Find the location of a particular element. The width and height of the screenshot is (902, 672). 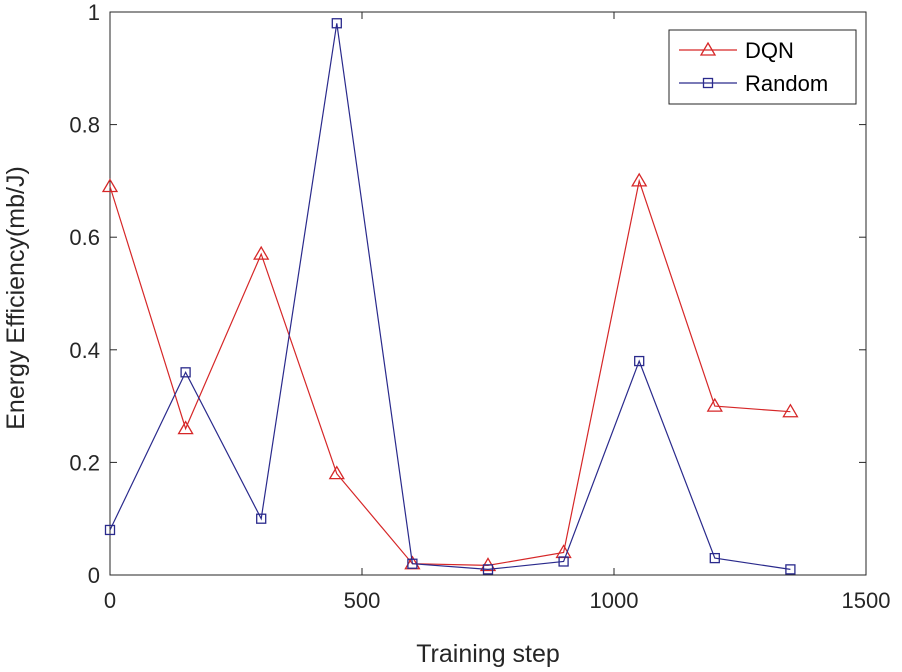

y-tick-label: 0.8 is located at coordinates (84, 125).